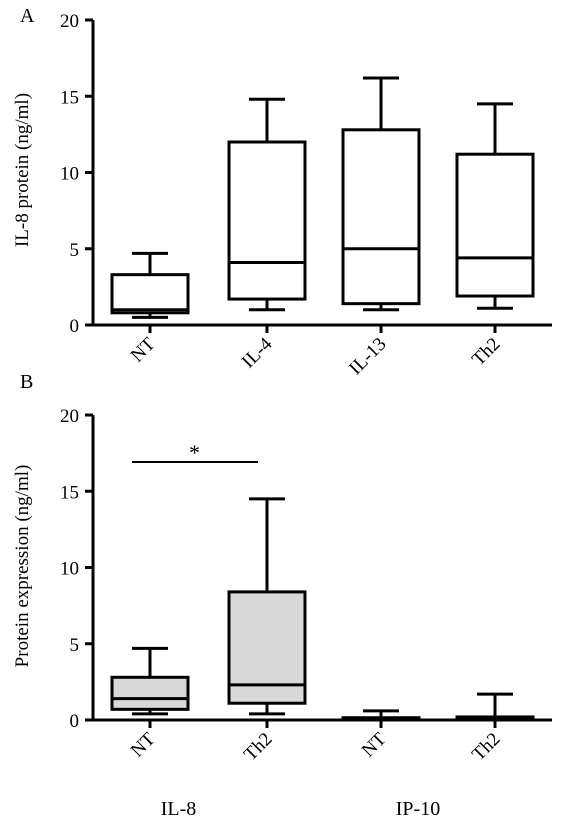 Image resolution: width=564 pixels, height=828 pixels. I want to click on significance-label: *, so click(194, 452).